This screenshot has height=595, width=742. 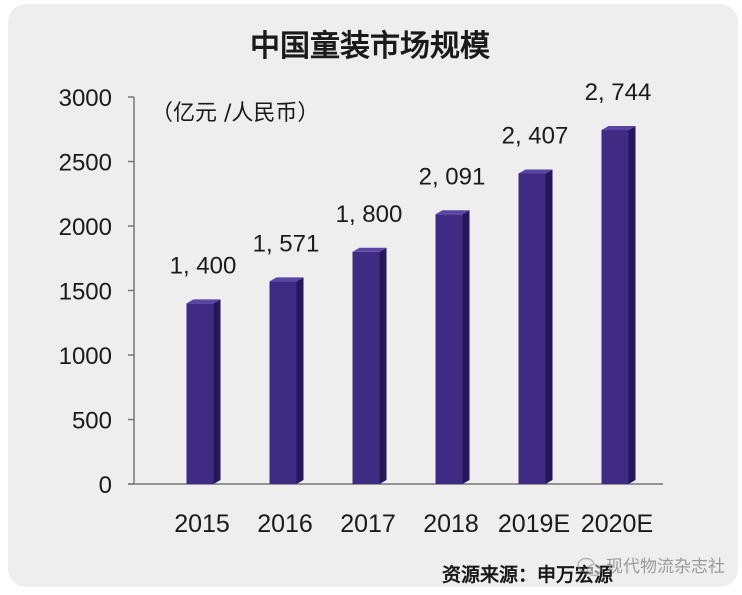 What do you see at coordinates (534, 524) in the screenshot?
I see `x-tick-label-4: 2019E` at bounding box center [534, 524].